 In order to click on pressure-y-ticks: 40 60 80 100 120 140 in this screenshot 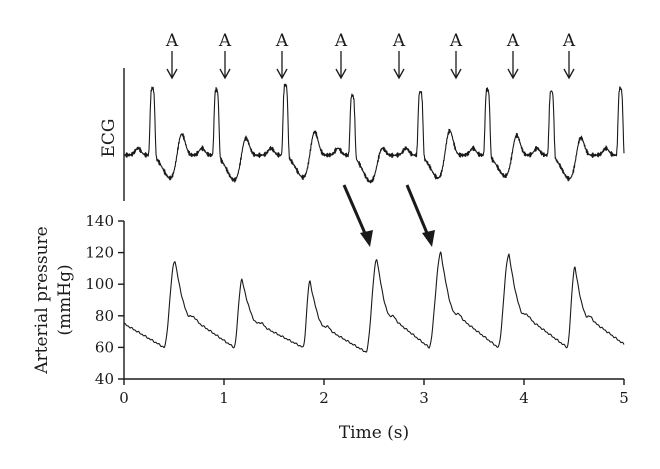, I will do `click(104, 300)`.